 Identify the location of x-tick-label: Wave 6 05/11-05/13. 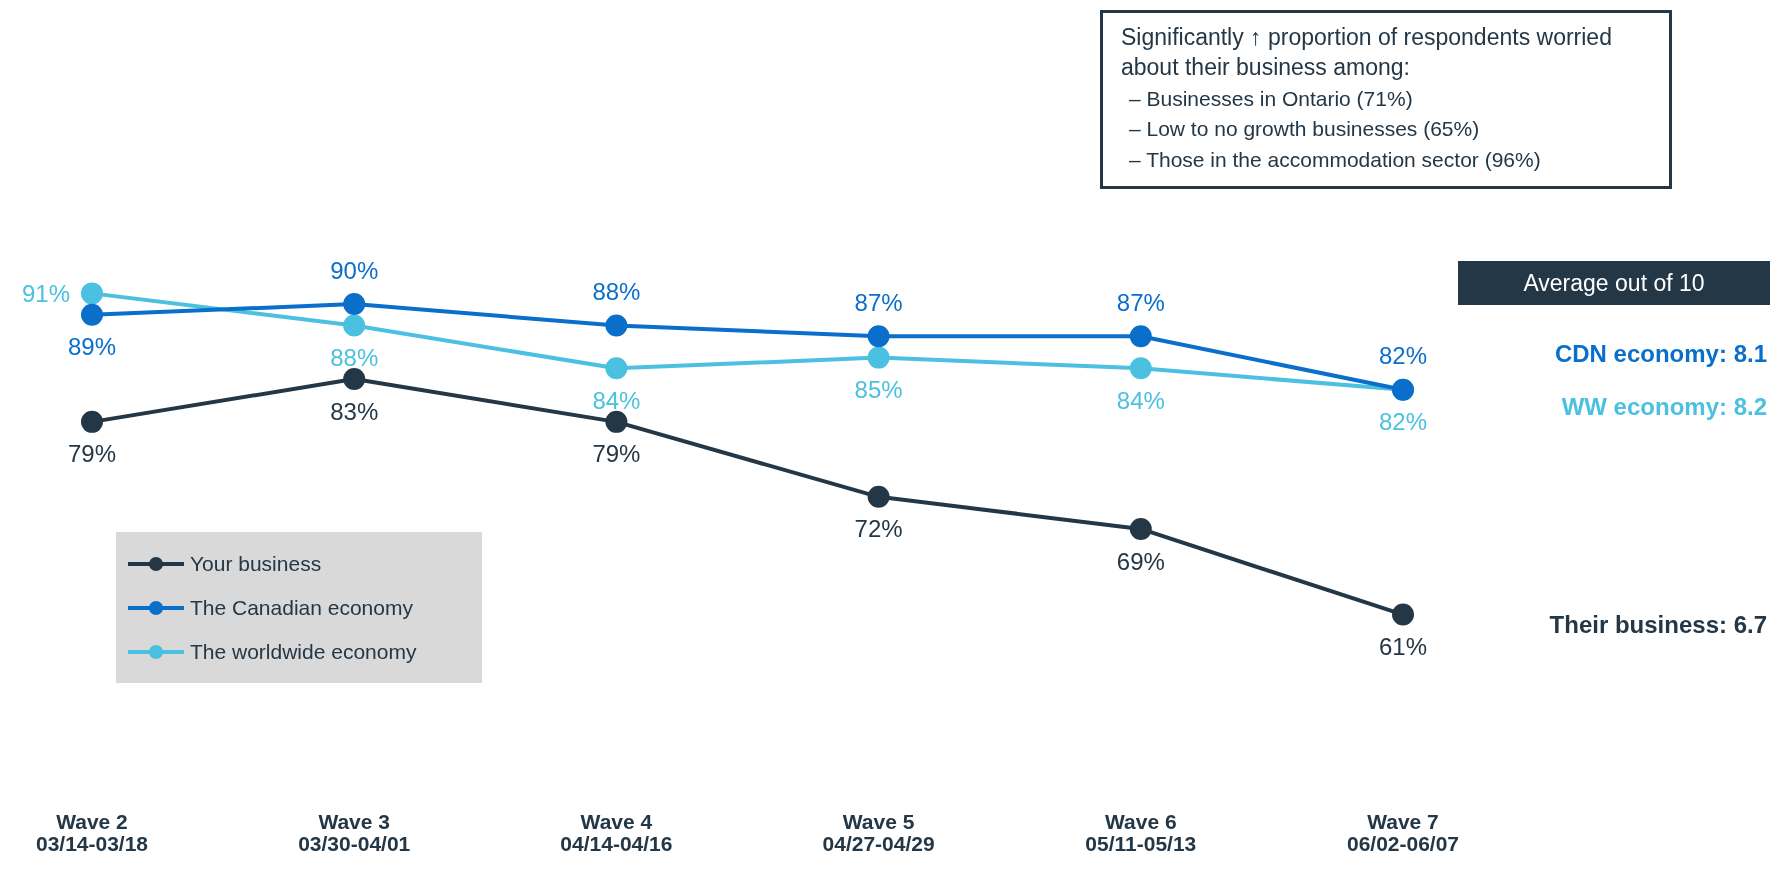
(1141, 832).